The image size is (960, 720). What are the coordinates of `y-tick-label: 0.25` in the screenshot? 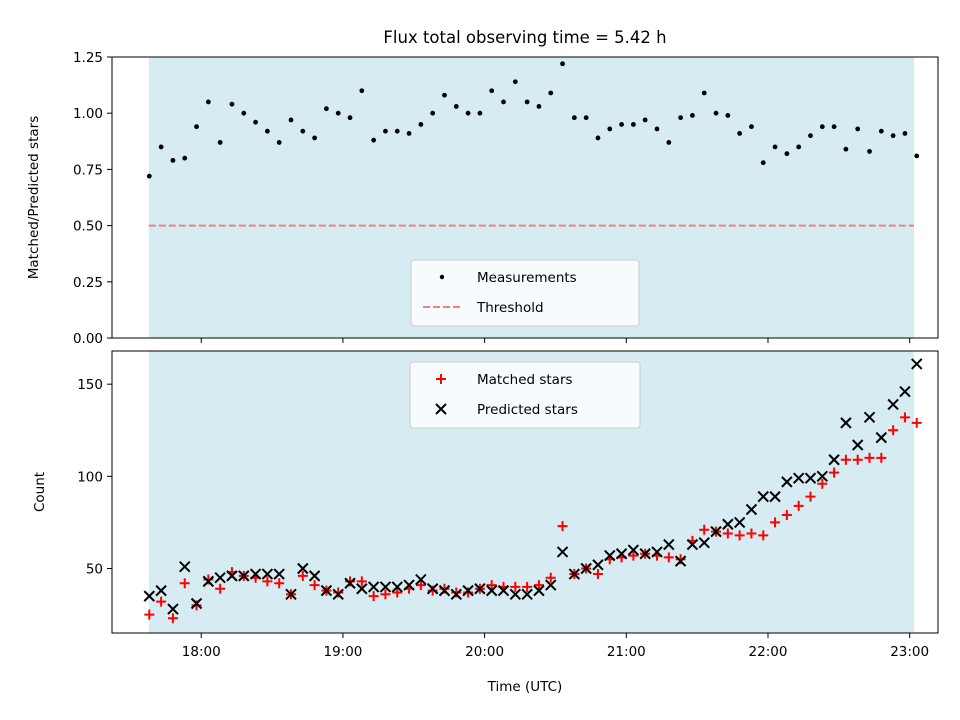 It's located at (88, 283).